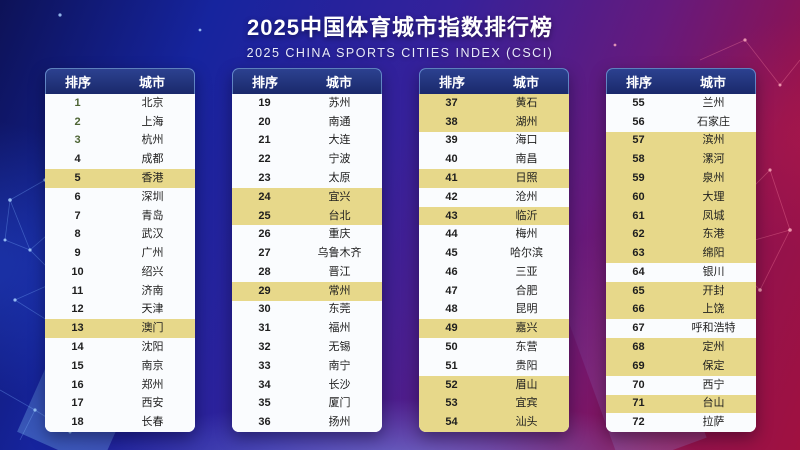 The height and width of the screenshot is (450, 800). I want to click on table-row: 15 南京, so click(119, 366).